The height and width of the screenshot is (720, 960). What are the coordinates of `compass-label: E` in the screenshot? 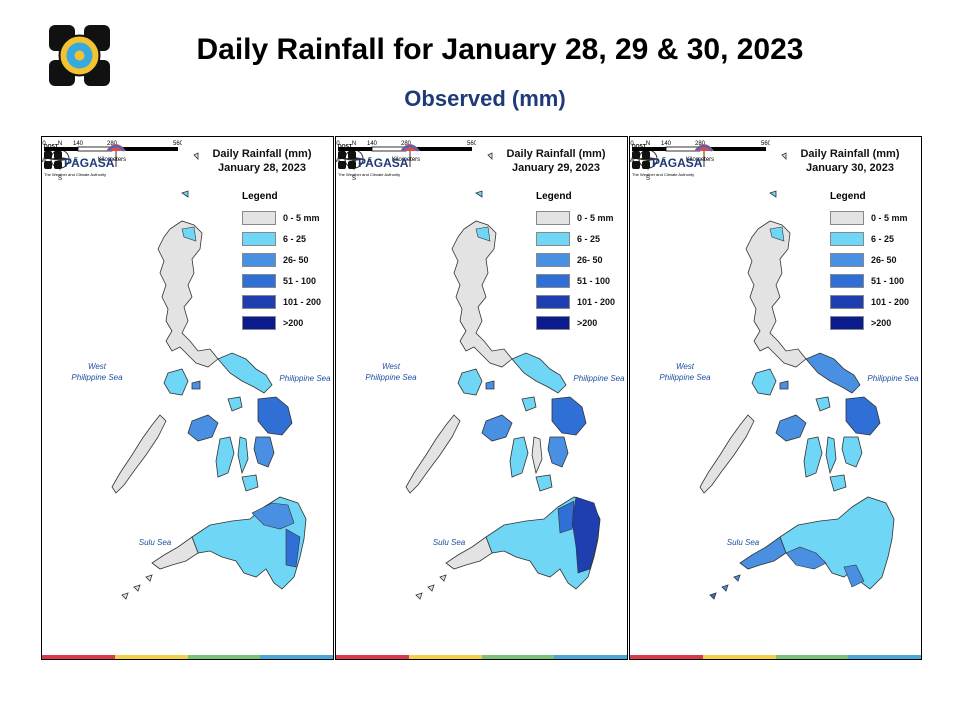 It's located at (76, 161).